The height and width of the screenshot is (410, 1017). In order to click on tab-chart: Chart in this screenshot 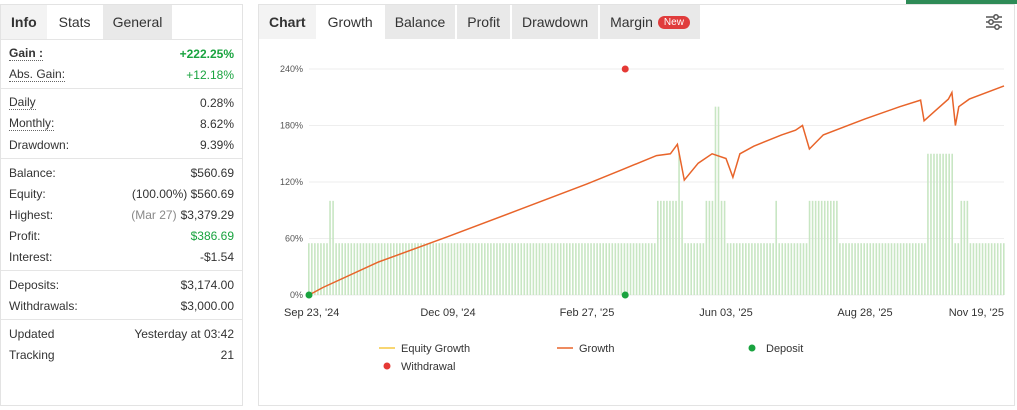, I will do `click(287, 22)`.